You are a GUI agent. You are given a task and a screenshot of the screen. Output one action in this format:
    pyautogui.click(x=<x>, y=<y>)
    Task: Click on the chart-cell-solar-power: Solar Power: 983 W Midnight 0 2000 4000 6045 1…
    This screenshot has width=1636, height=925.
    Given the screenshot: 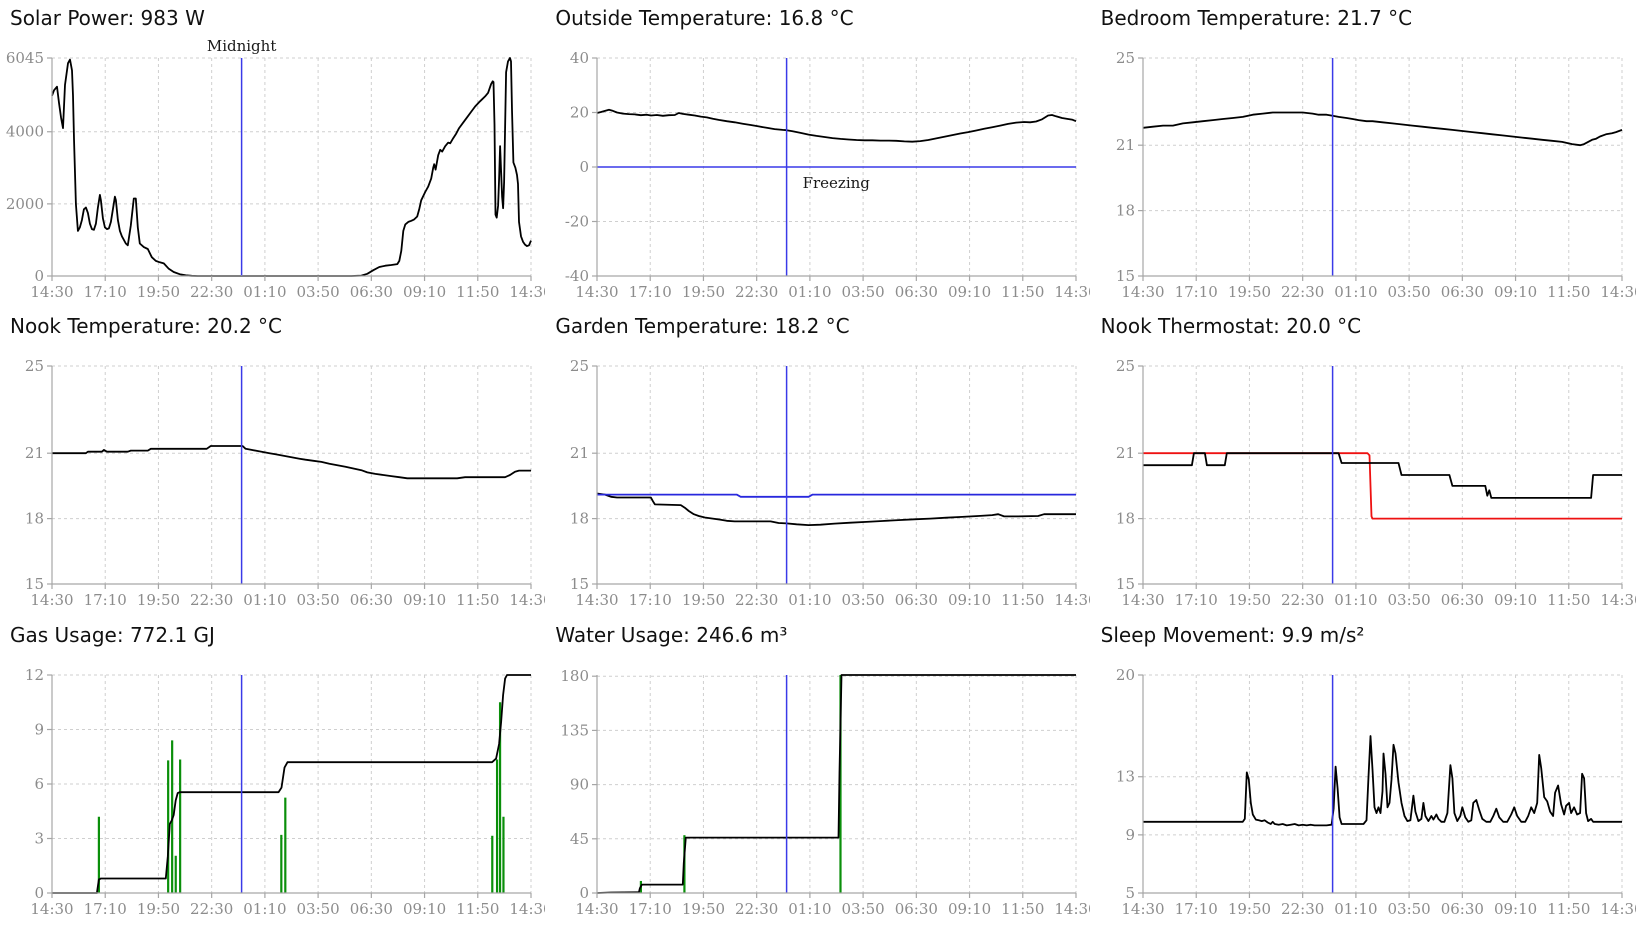 What is the action you would take?
    pyautogui.click(x=272, y=154)
    